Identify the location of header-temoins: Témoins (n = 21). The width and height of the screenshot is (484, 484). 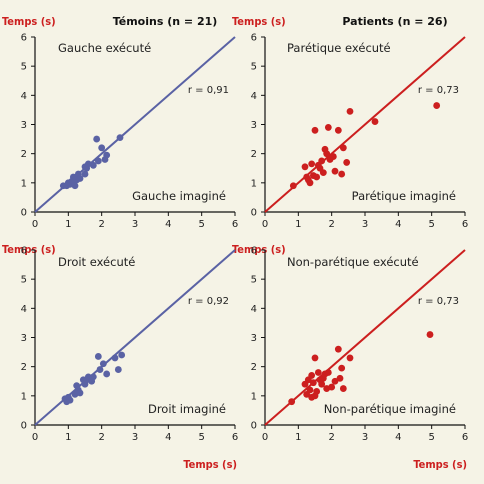
(165, 21).